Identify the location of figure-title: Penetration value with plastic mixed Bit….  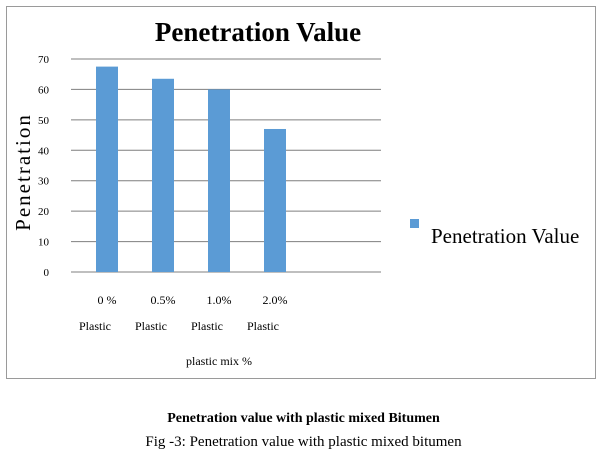
(303, 418).